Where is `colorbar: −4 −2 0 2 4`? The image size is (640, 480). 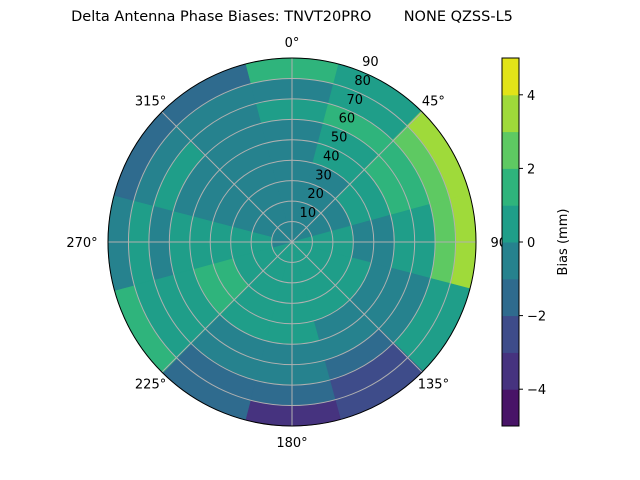
colorbar: −4 −2 0 2 4 is located at coordinates (523, 242).